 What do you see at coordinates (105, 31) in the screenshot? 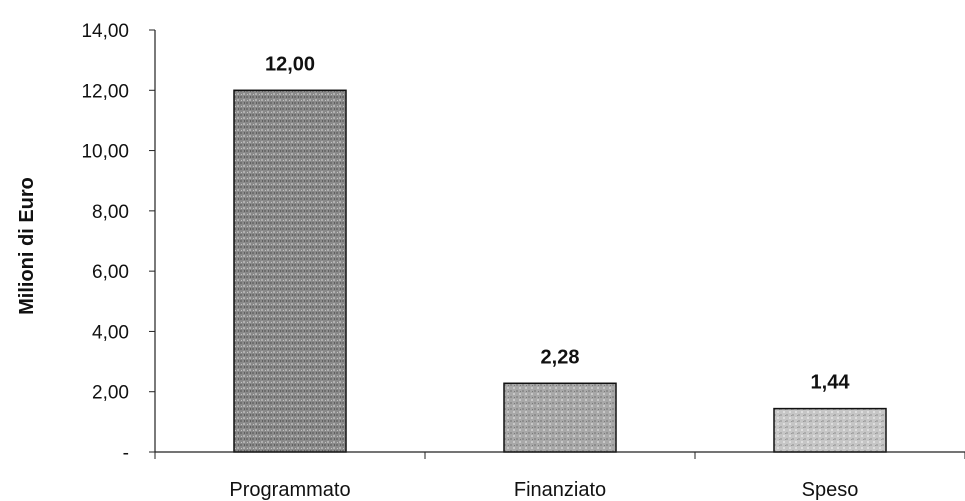
I see `y-tick-label: 14,00` at bounding box center [105, 31].